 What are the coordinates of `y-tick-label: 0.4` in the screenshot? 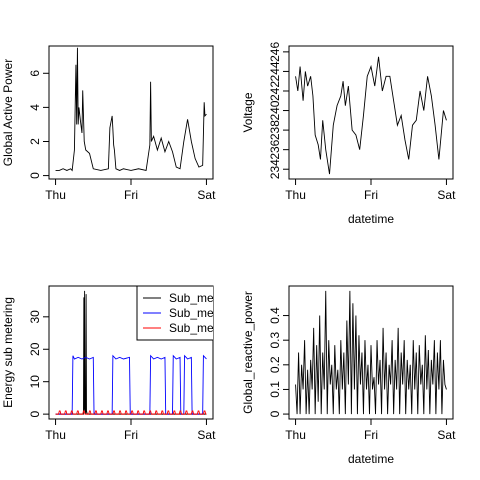 It's located at (275, 315).